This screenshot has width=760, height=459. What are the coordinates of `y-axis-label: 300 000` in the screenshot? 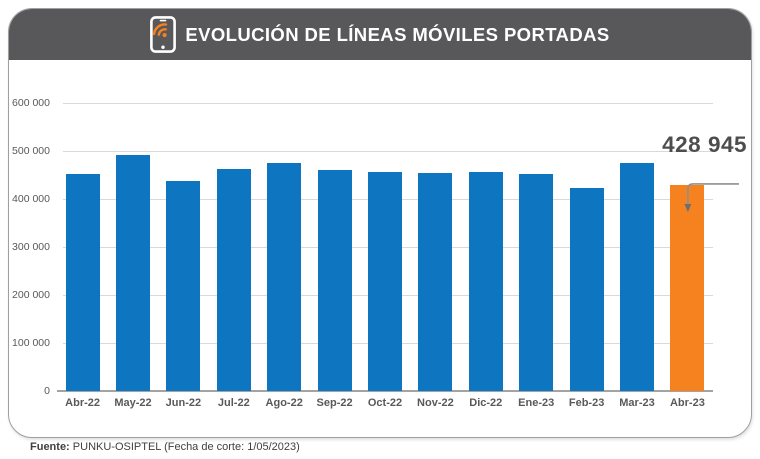 It's located at (31, 247).